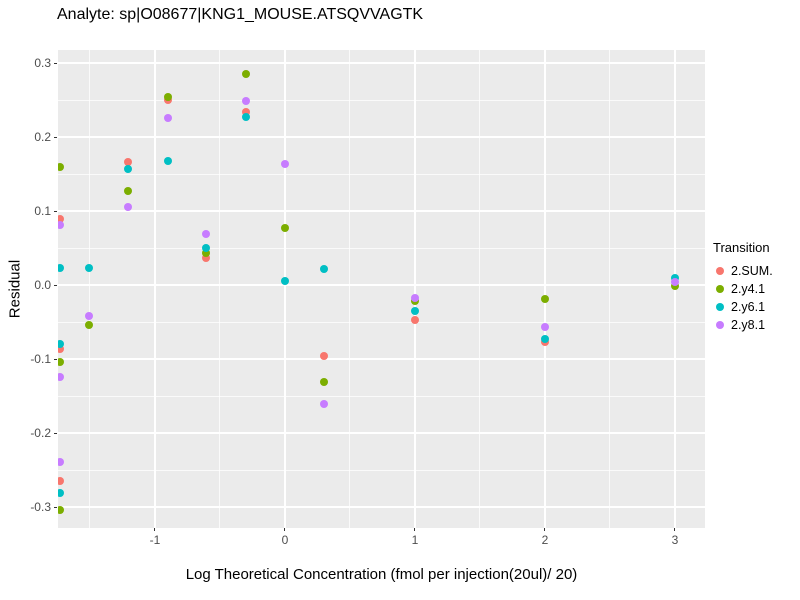  I want to click on x-tick-label: 2, so click(545, 540).